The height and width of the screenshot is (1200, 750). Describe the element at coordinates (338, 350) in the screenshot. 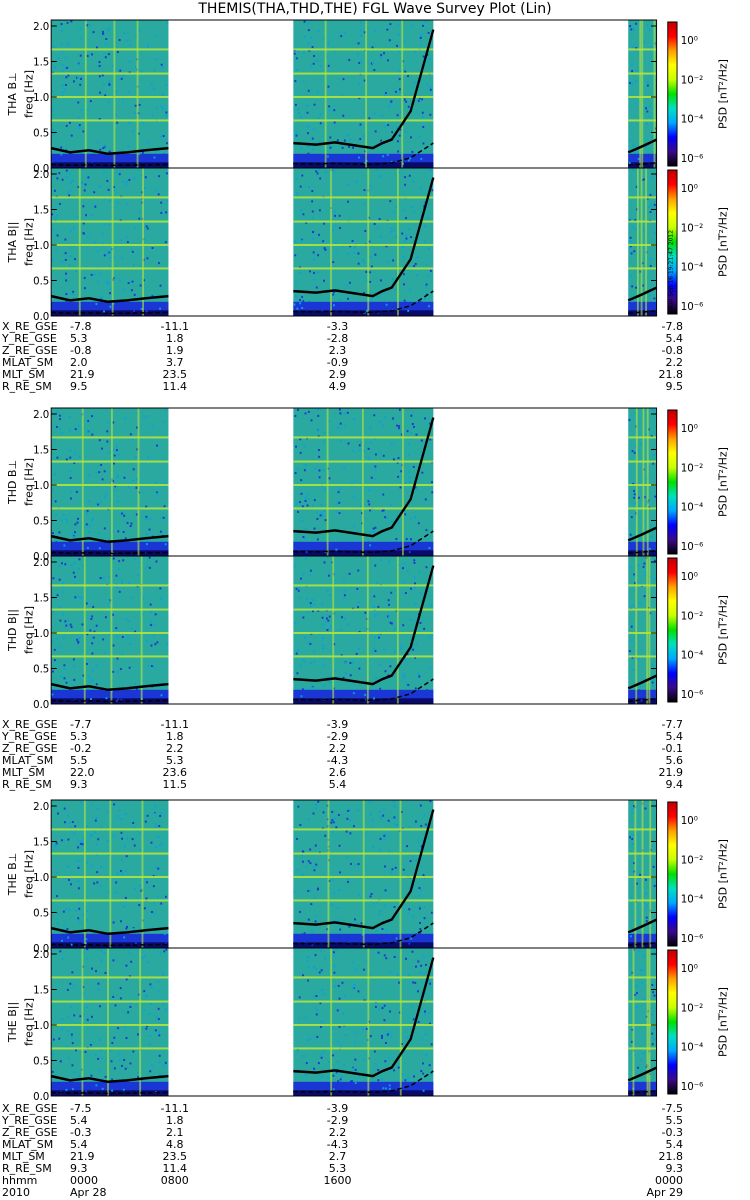

I see `ephemeris-value: 2.3` at that location.